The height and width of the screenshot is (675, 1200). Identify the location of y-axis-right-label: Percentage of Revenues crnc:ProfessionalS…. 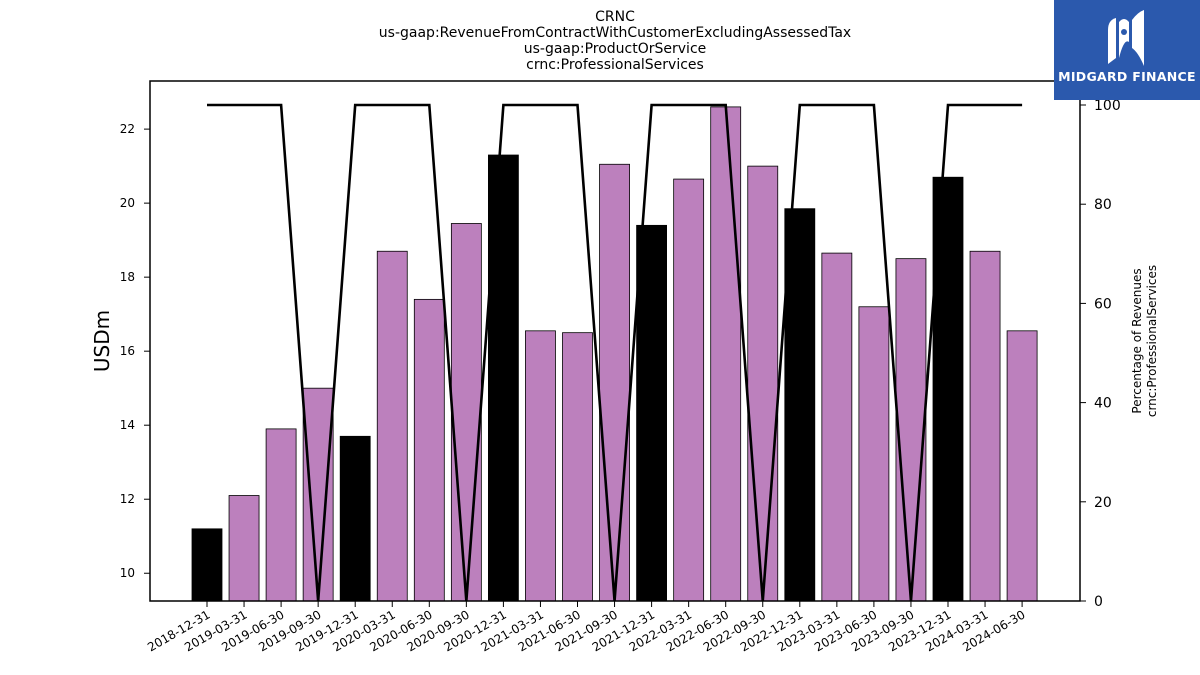
(1144, 341).